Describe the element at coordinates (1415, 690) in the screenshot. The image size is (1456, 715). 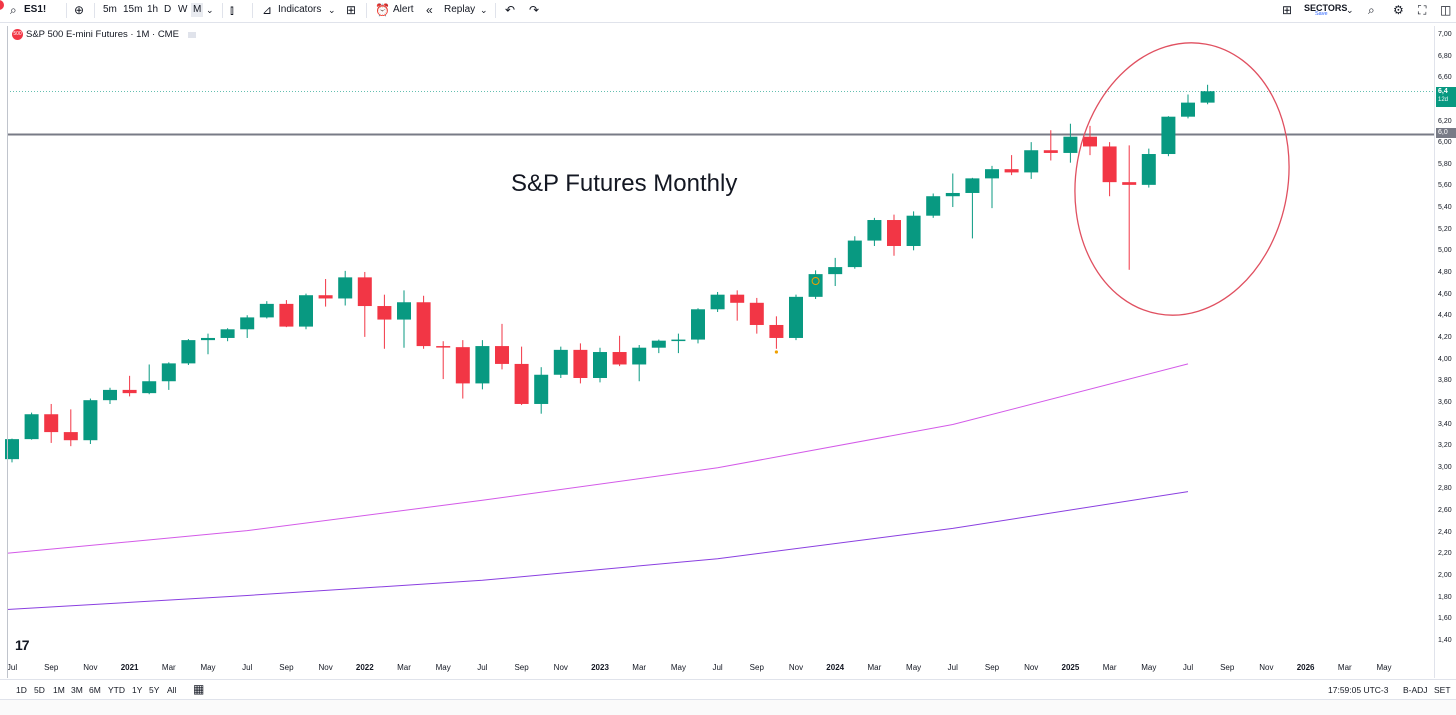
I see `adjustment-toggle: B-ADJ` at that location.